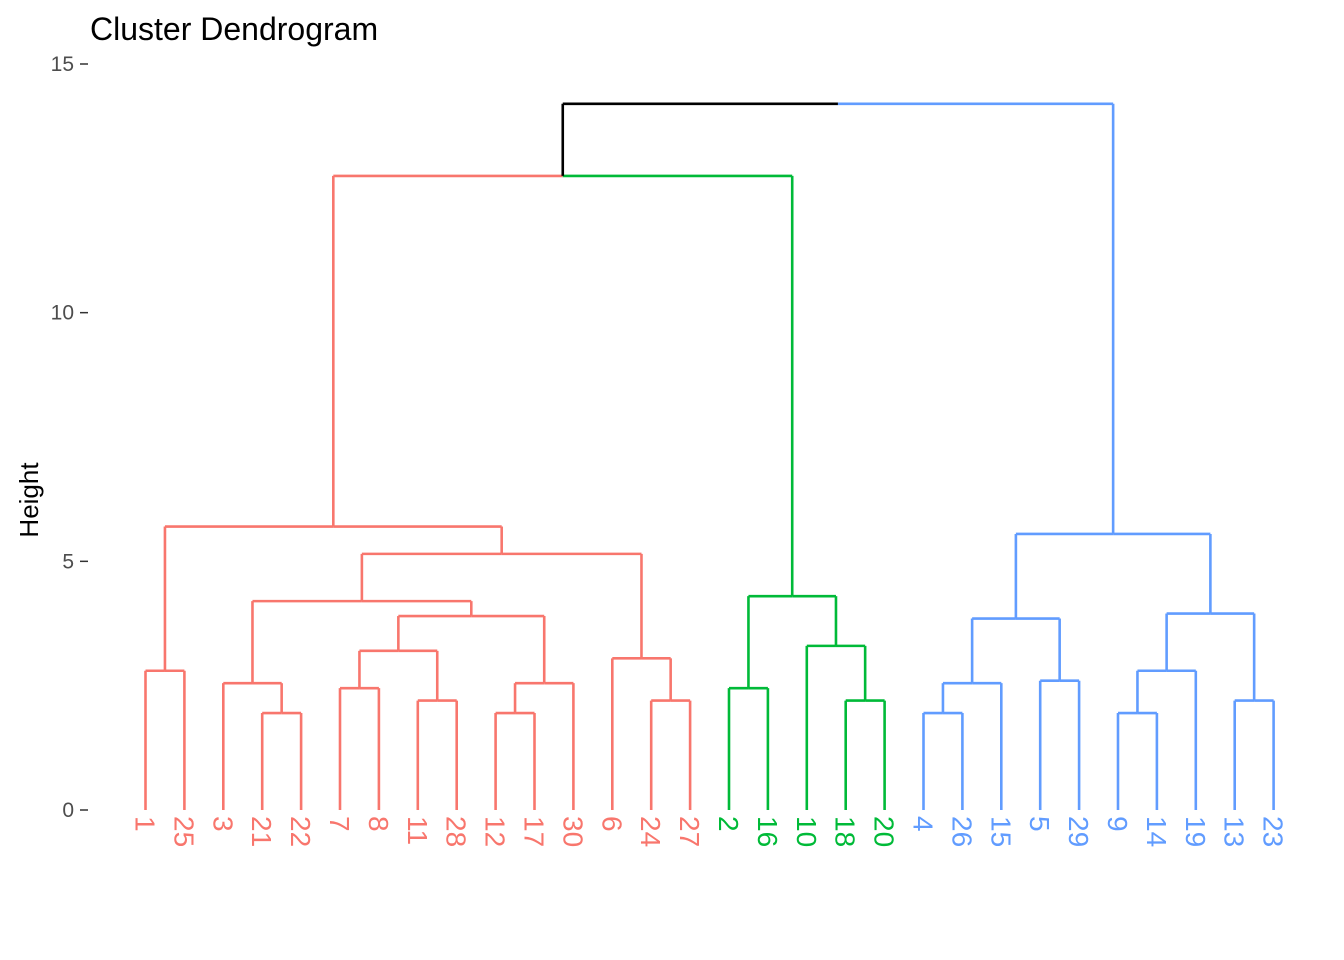 The width and height of the screenshot is (1344, 960). Describe the element at coordinates (650, 831) in the screenshot. I see `leaf-label: 24` at that location.